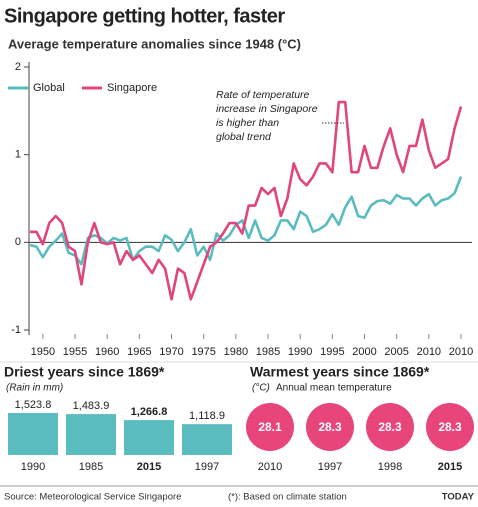 The width and height of the screenshot is (478, 507). Describe the element at coordinates (92, 497) in the screenshot. I see `source: Source: Meteorological Service Singapore` at that location.